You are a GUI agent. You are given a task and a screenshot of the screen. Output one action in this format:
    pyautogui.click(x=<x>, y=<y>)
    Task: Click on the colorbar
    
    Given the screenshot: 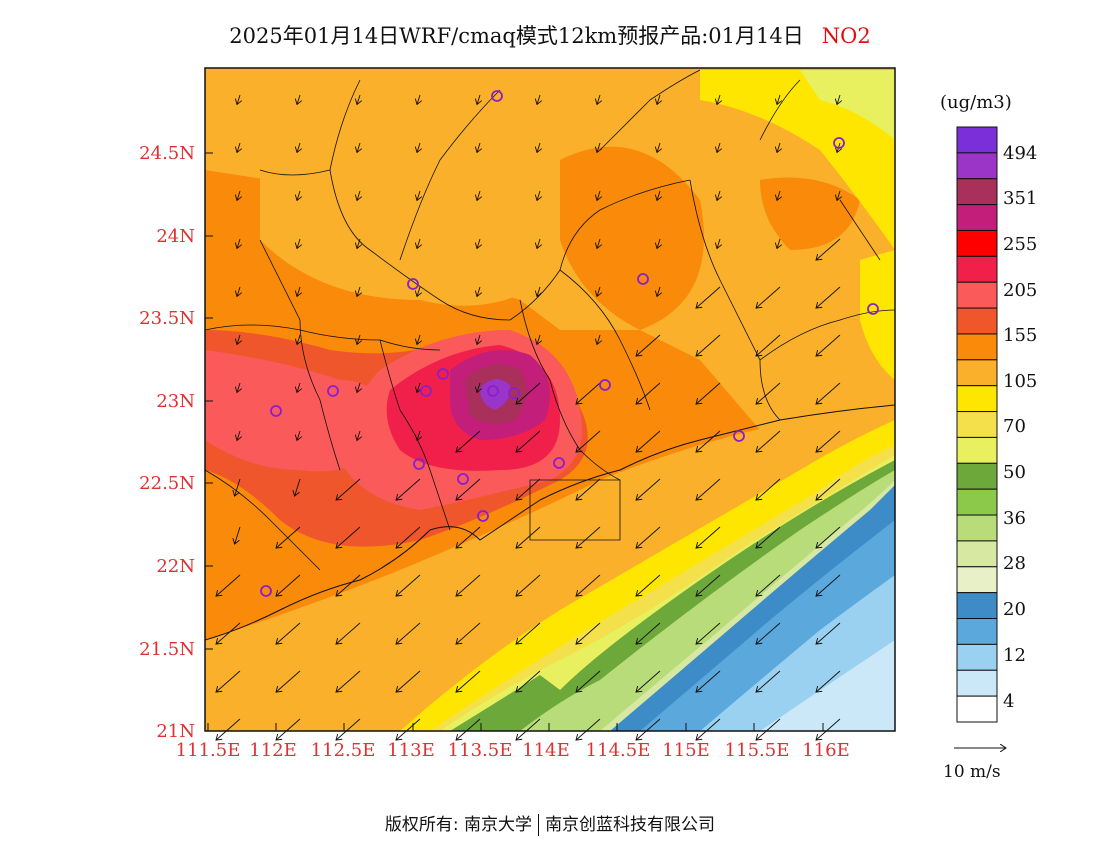 What is the action you would take?
    pyautogui.click(x=977, y=424)
    